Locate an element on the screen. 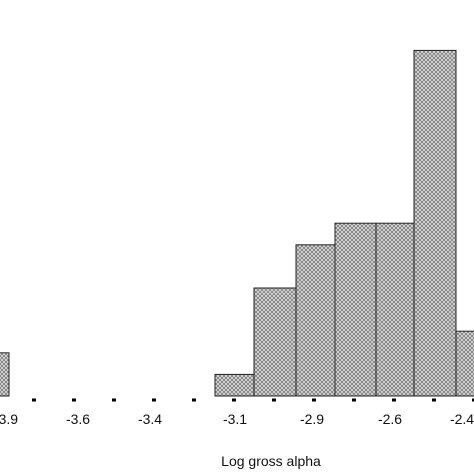 The image size is (474, 474). x-tick-label: -2.6 is located at coordinates (390, 419).